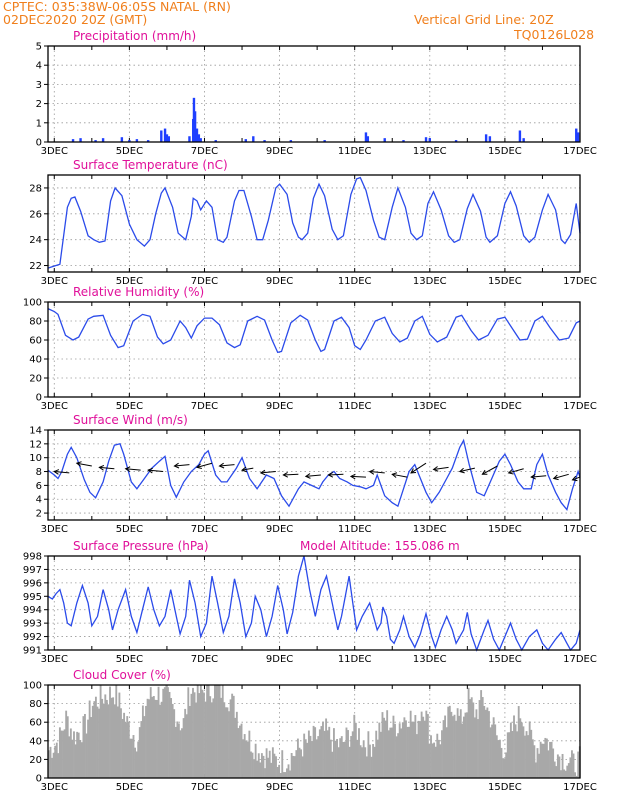 The width and height of the screenshot is (618, 800). What do you see at coordinates (314, 331) in the screenshot?
I see `series-line` at bounding box center [314, 331].